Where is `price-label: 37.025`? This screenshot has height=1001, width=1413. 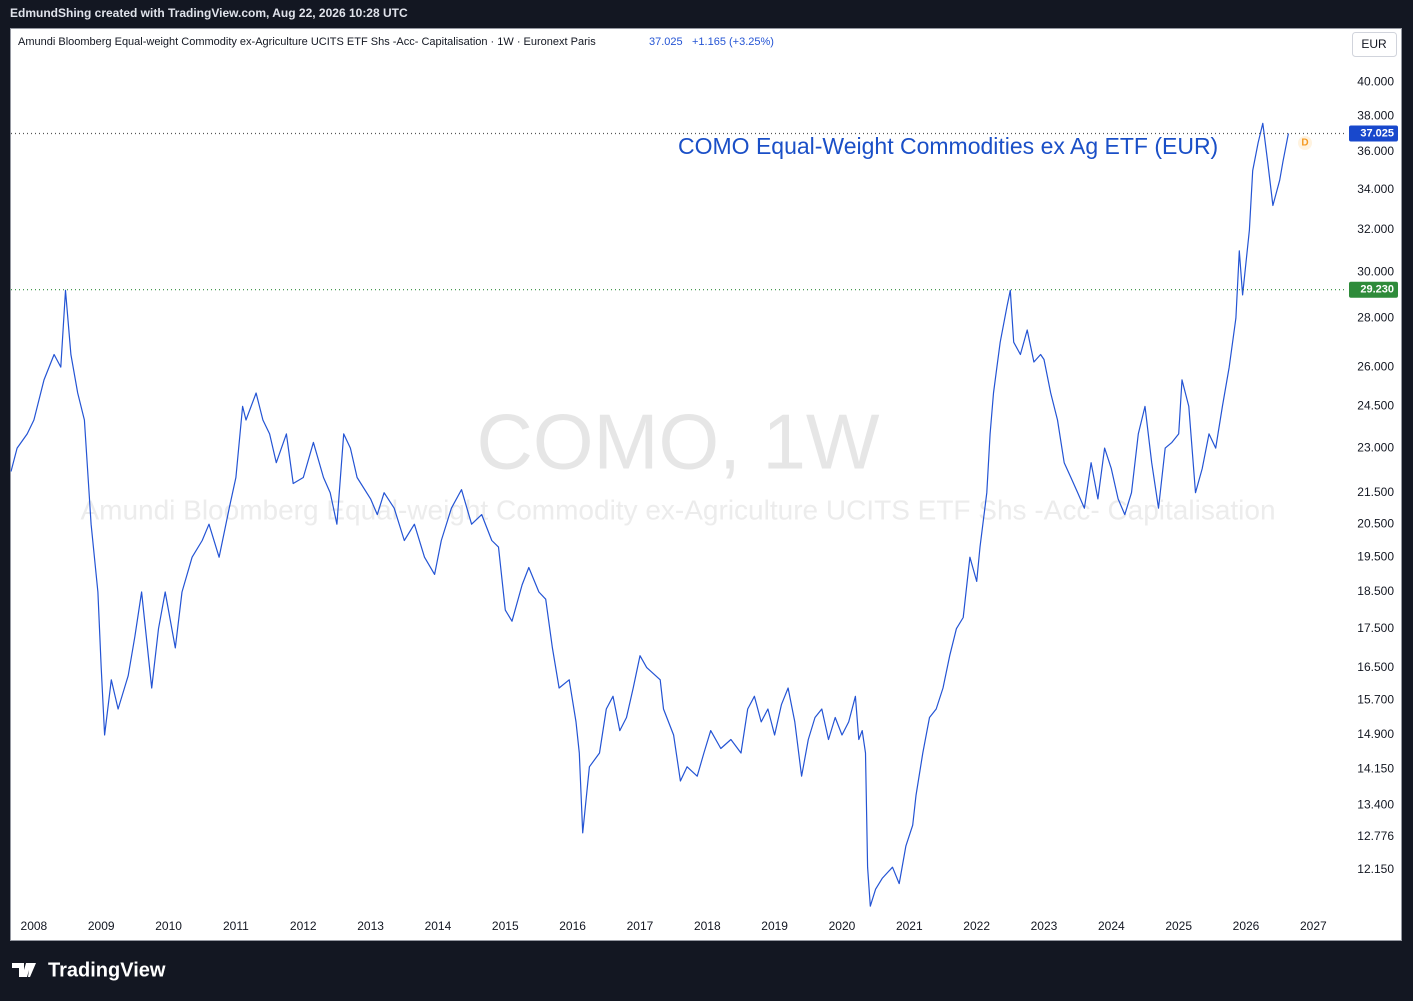 price-label: 37.025 is located at coordinates (1377, 133).